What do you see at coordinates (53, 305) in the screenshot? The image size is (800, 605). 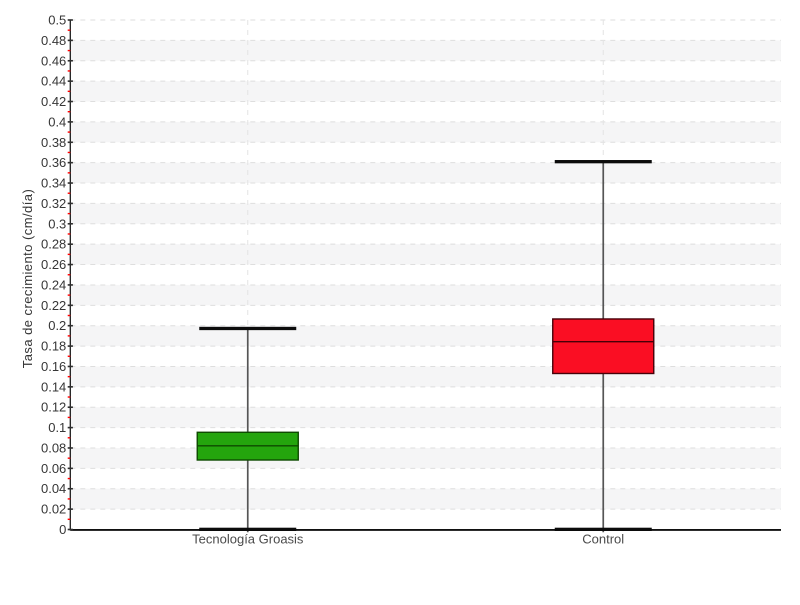 I see `svg-text: 0.22` at bounding box center [53, 305].